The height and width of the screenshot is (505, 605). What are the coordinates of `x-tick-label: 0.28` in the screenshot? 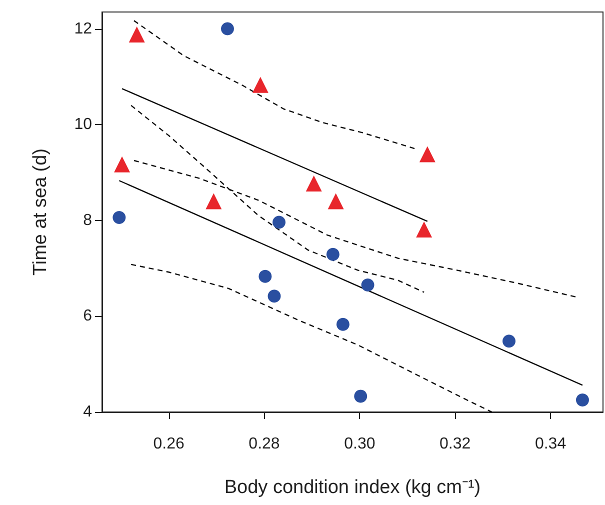 It's located at (264, 444).